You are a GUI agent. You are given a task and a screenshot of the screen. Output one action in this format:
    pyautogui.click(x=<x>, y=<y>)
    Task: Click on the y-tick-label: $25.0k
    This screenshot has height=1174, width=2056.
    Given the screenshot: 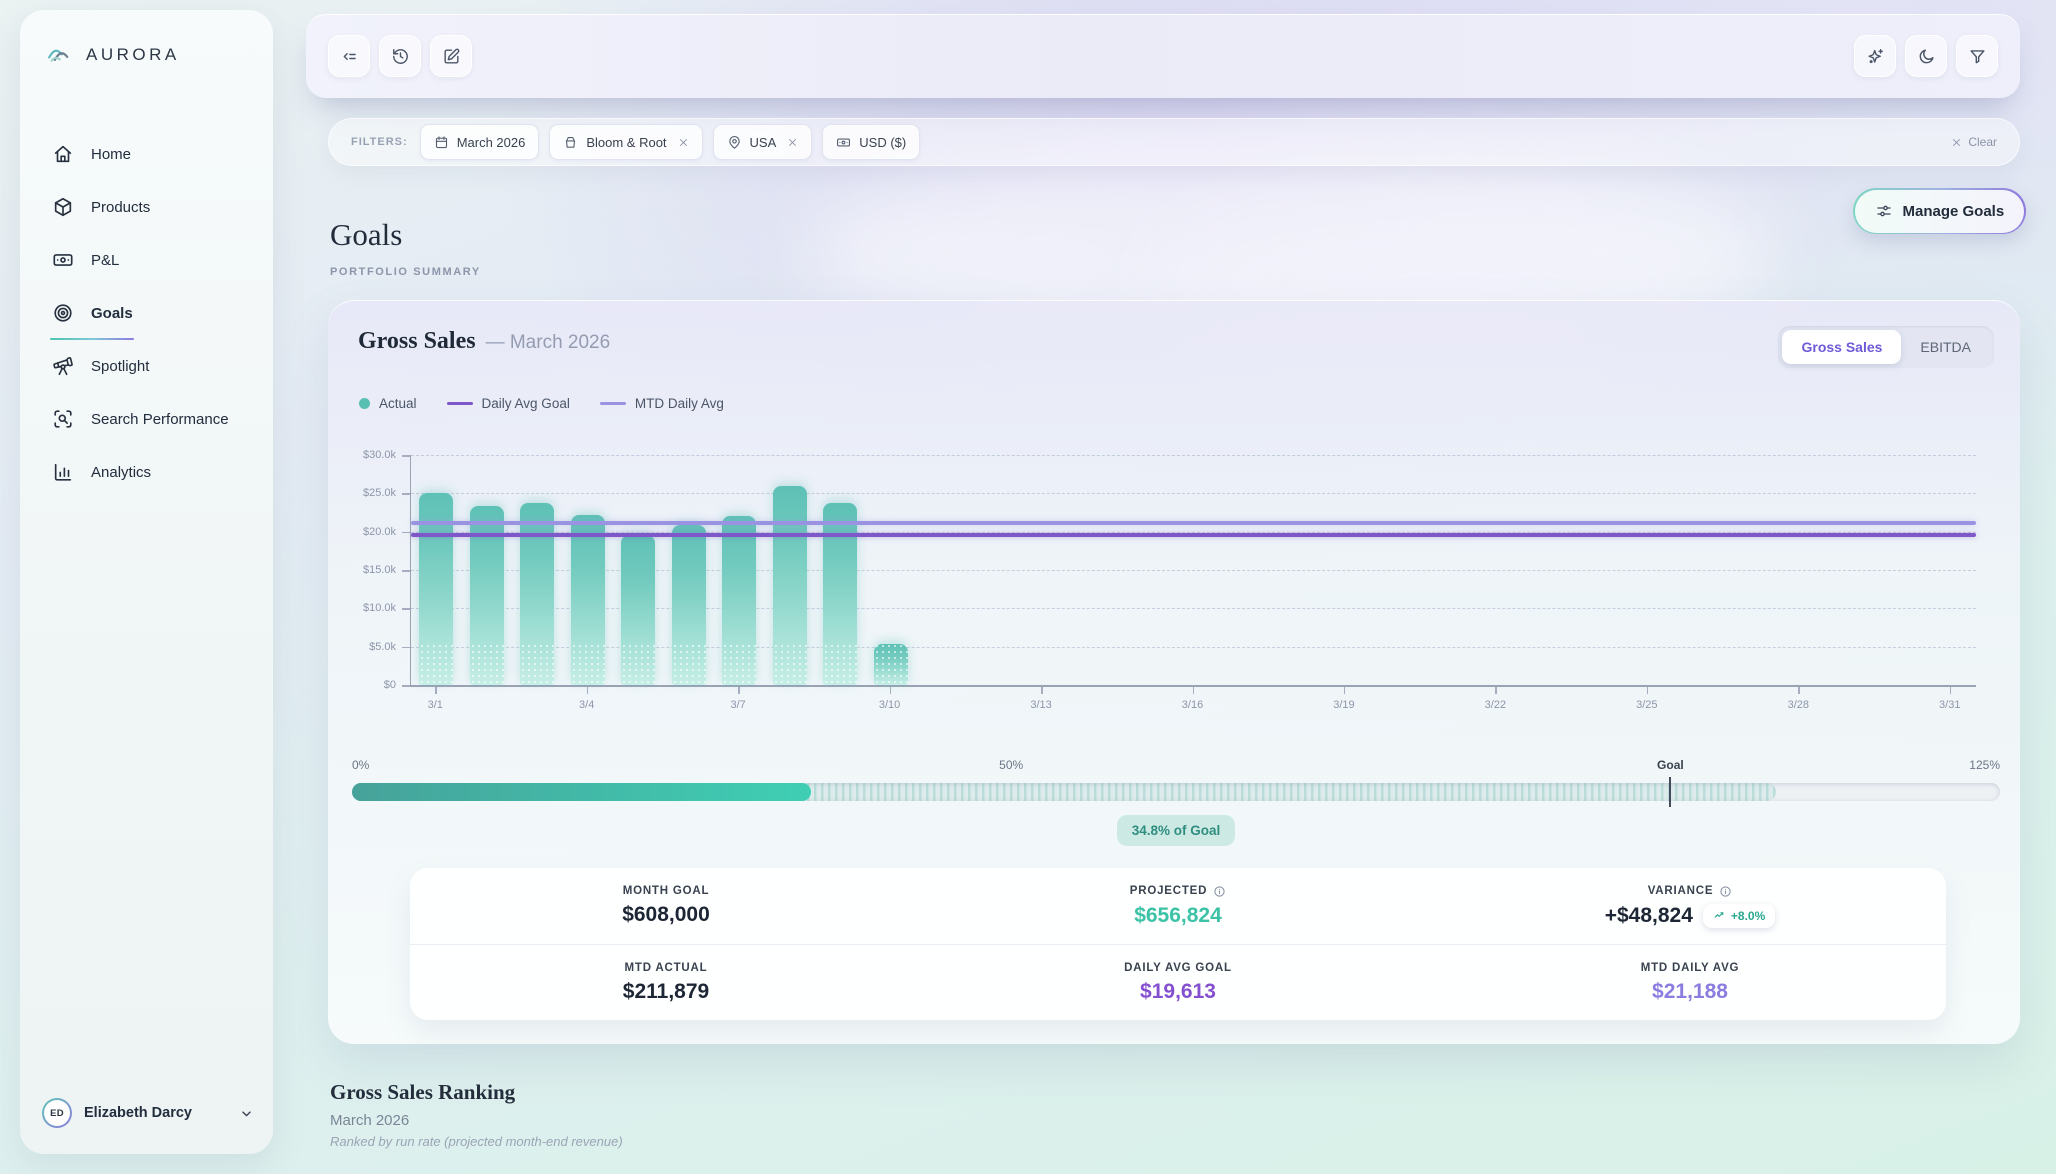 What is the action you would take?
    pyautogui.click(x=379, y=493)
    